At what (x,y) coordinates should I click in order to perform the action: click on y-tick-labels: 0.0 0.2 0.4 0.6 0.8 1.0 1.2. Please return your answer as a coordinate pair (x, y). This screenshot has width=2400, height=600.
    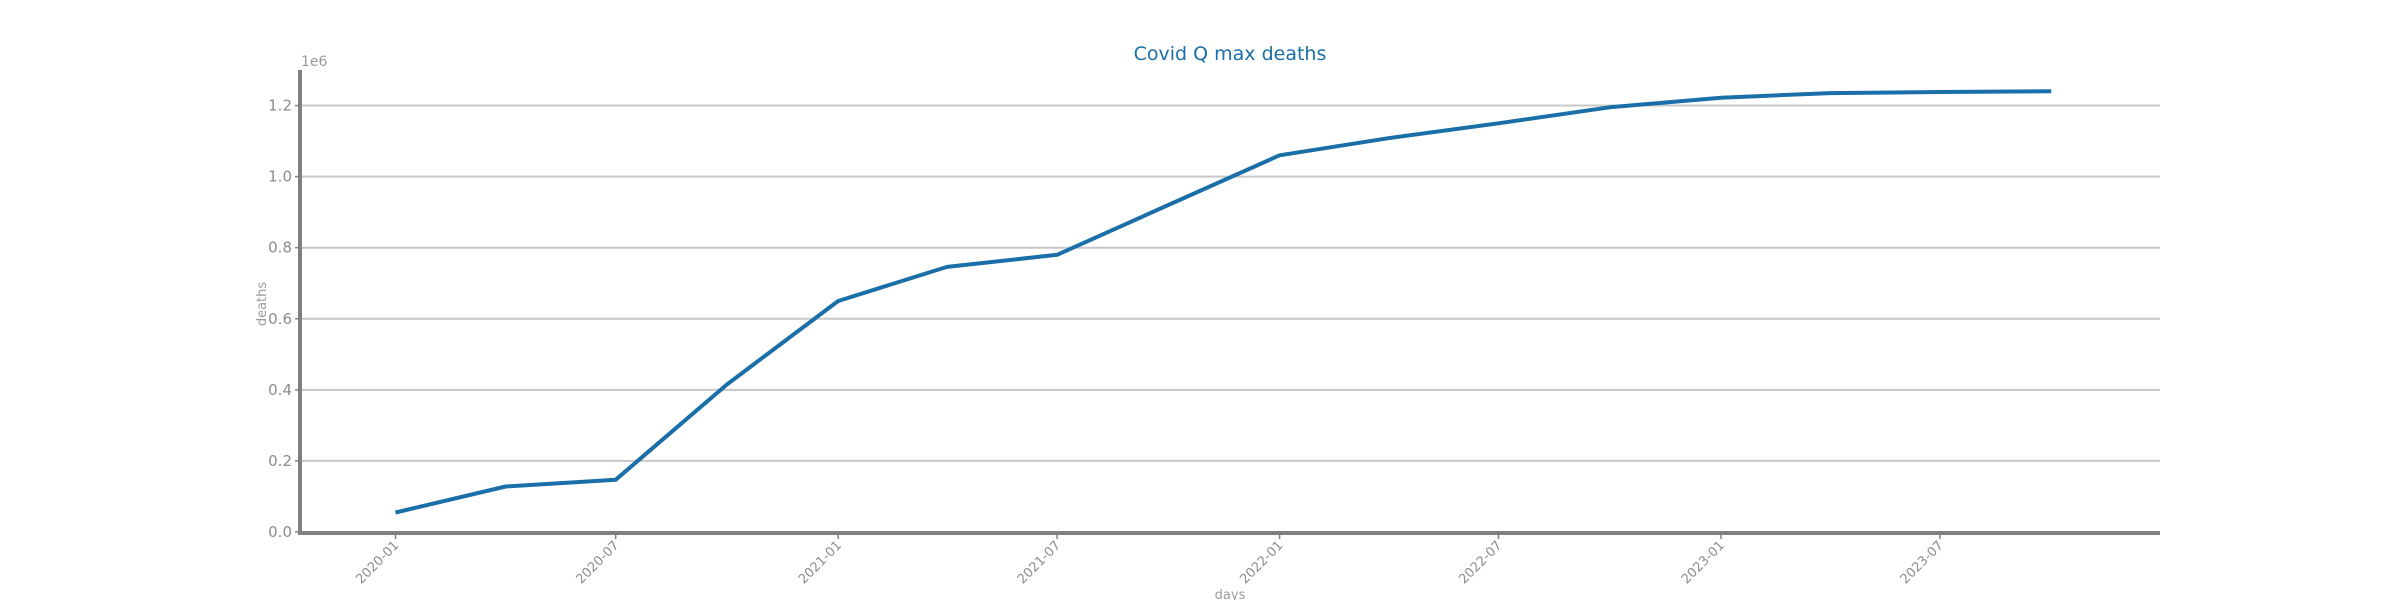
    Looking at the image, I should click on (284, 319).